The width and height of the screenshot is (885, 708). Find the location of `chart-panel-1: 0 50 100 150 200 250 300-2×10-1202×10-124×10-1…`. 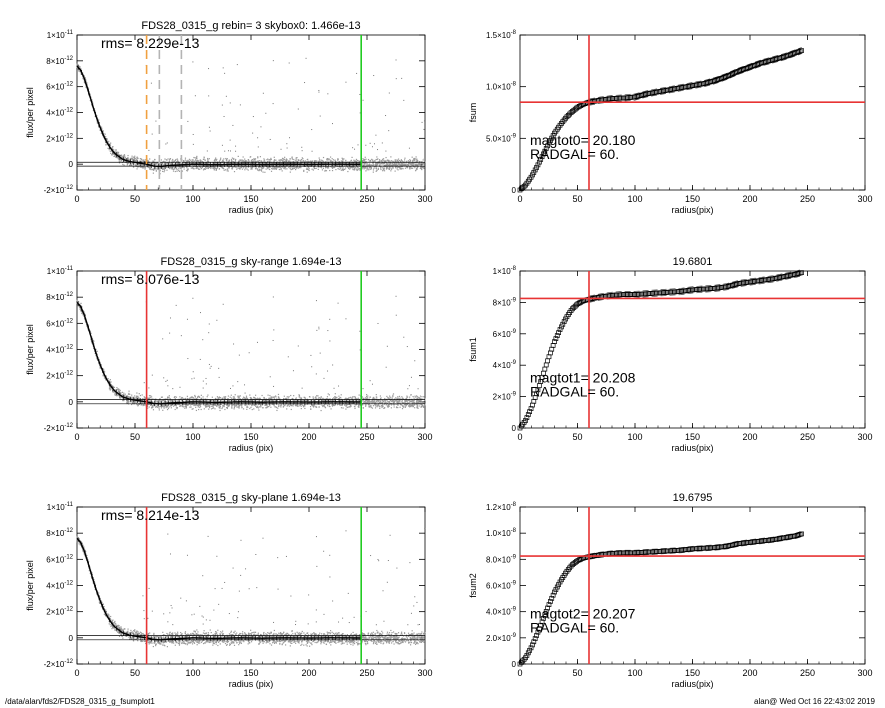

chart-panel-1: 0 50 100 150 200 250 300-2×10-1202×10-124×10-1… is located at coordinates (229, 117).